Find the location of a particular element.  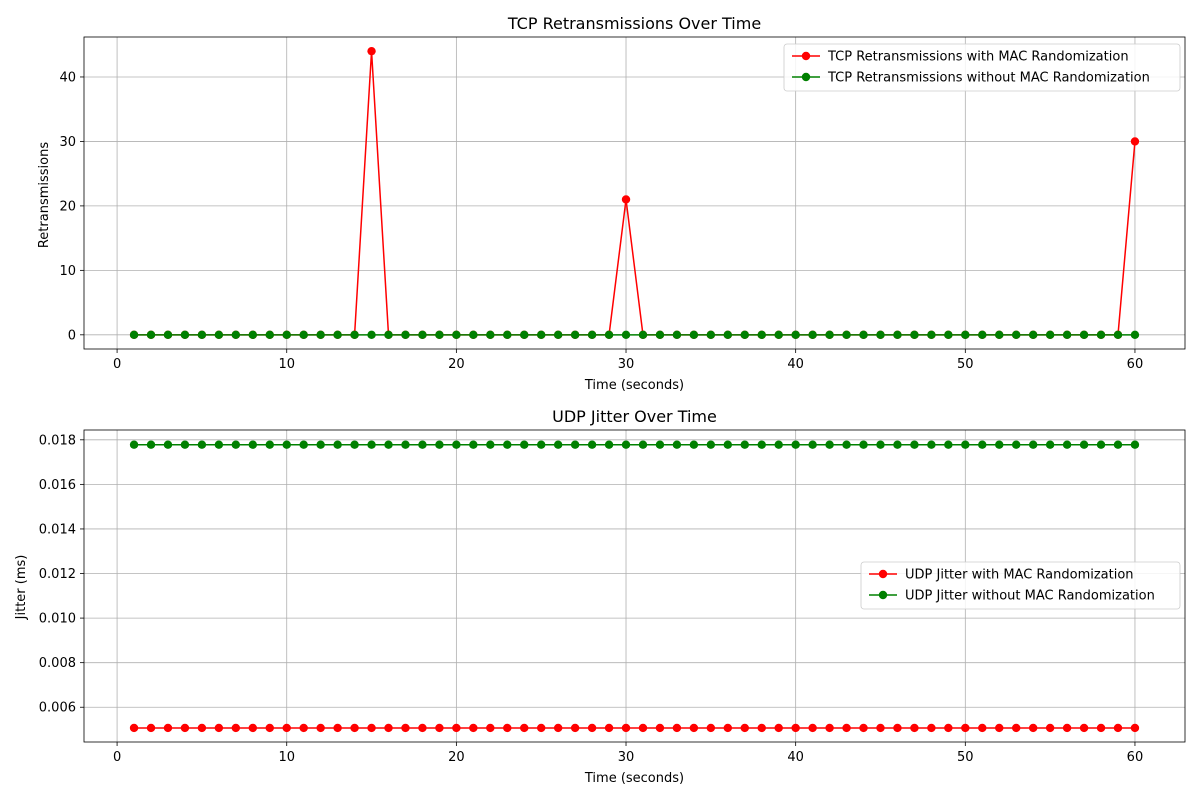

y-axis-label: Jitter (ms) is located at coordinates (21, 588).